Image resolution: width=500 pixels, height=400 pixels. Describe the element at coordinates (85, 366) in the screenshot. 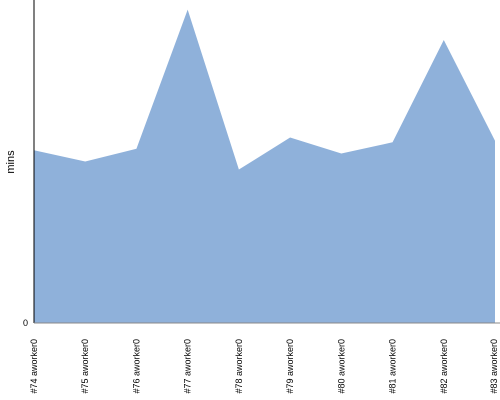

I see `x-tick-label: #75 aworker0` at that location.